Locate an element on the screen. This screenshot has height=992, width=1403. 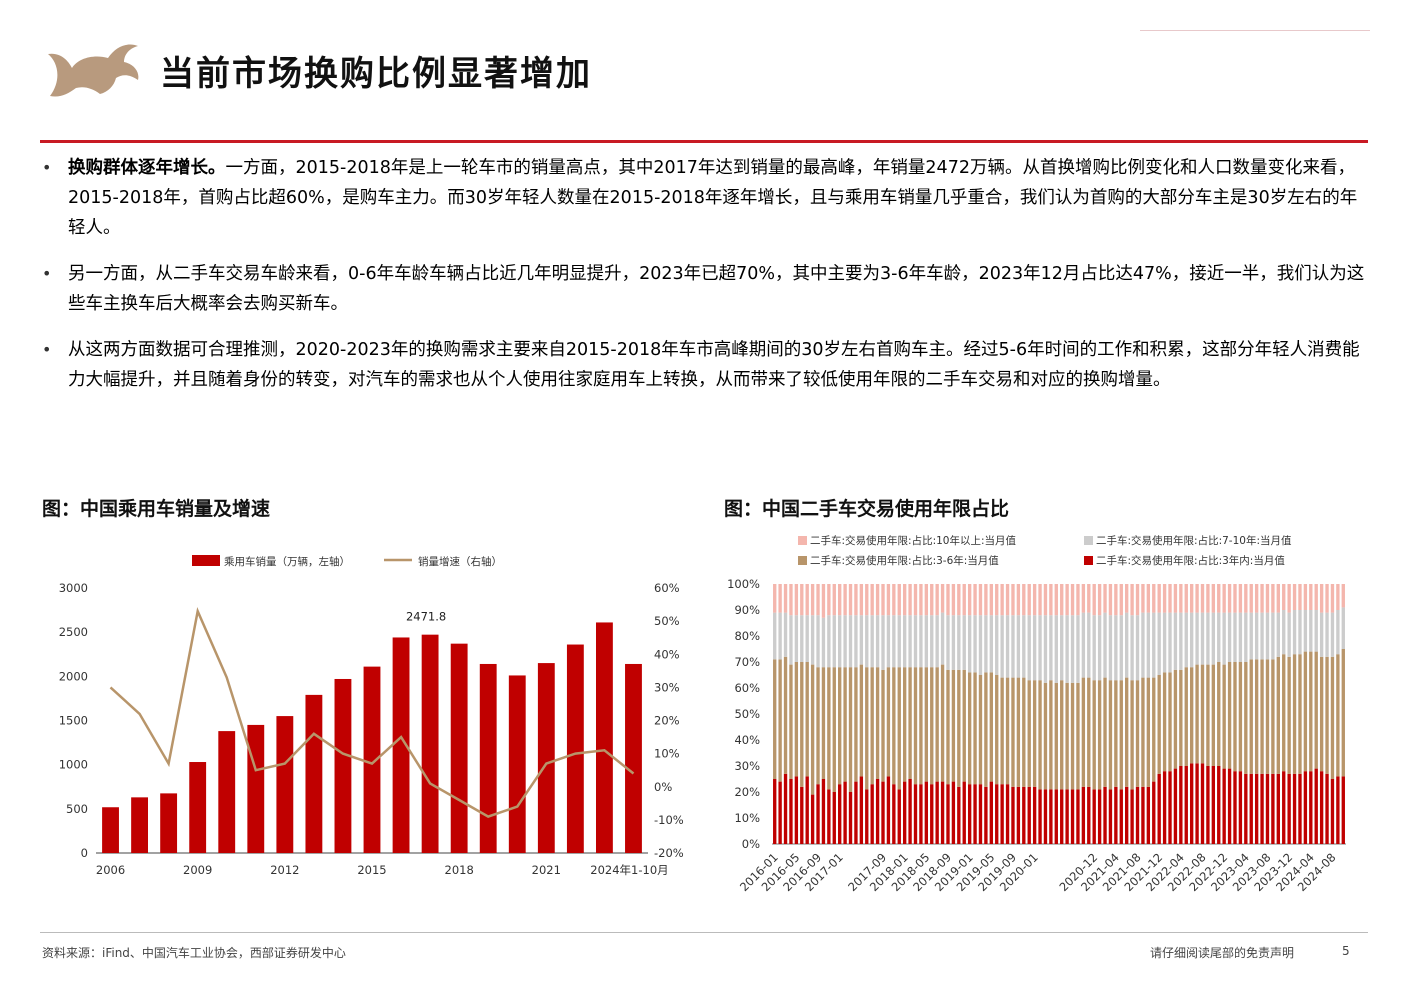
y-right-tick-label: 50% is located at coordinates (667, 621).